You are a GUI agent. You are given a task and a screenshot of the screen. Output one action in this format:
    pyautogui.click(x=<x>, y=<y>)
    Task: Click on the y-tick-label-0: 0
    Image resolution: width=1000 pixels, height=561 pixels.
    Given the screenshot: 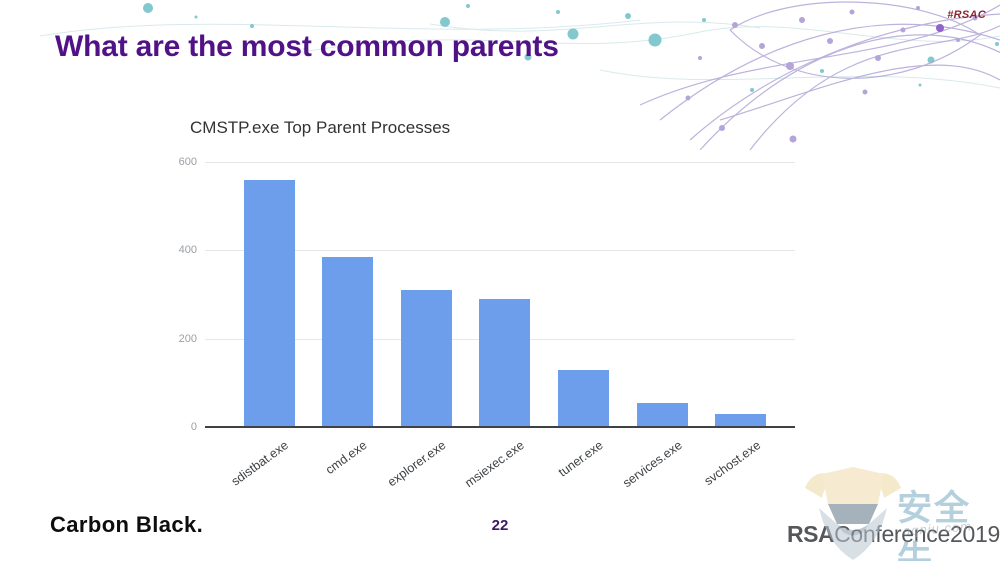 What is the action you would take?
    pyautogui.click(x=193, y=427)
    